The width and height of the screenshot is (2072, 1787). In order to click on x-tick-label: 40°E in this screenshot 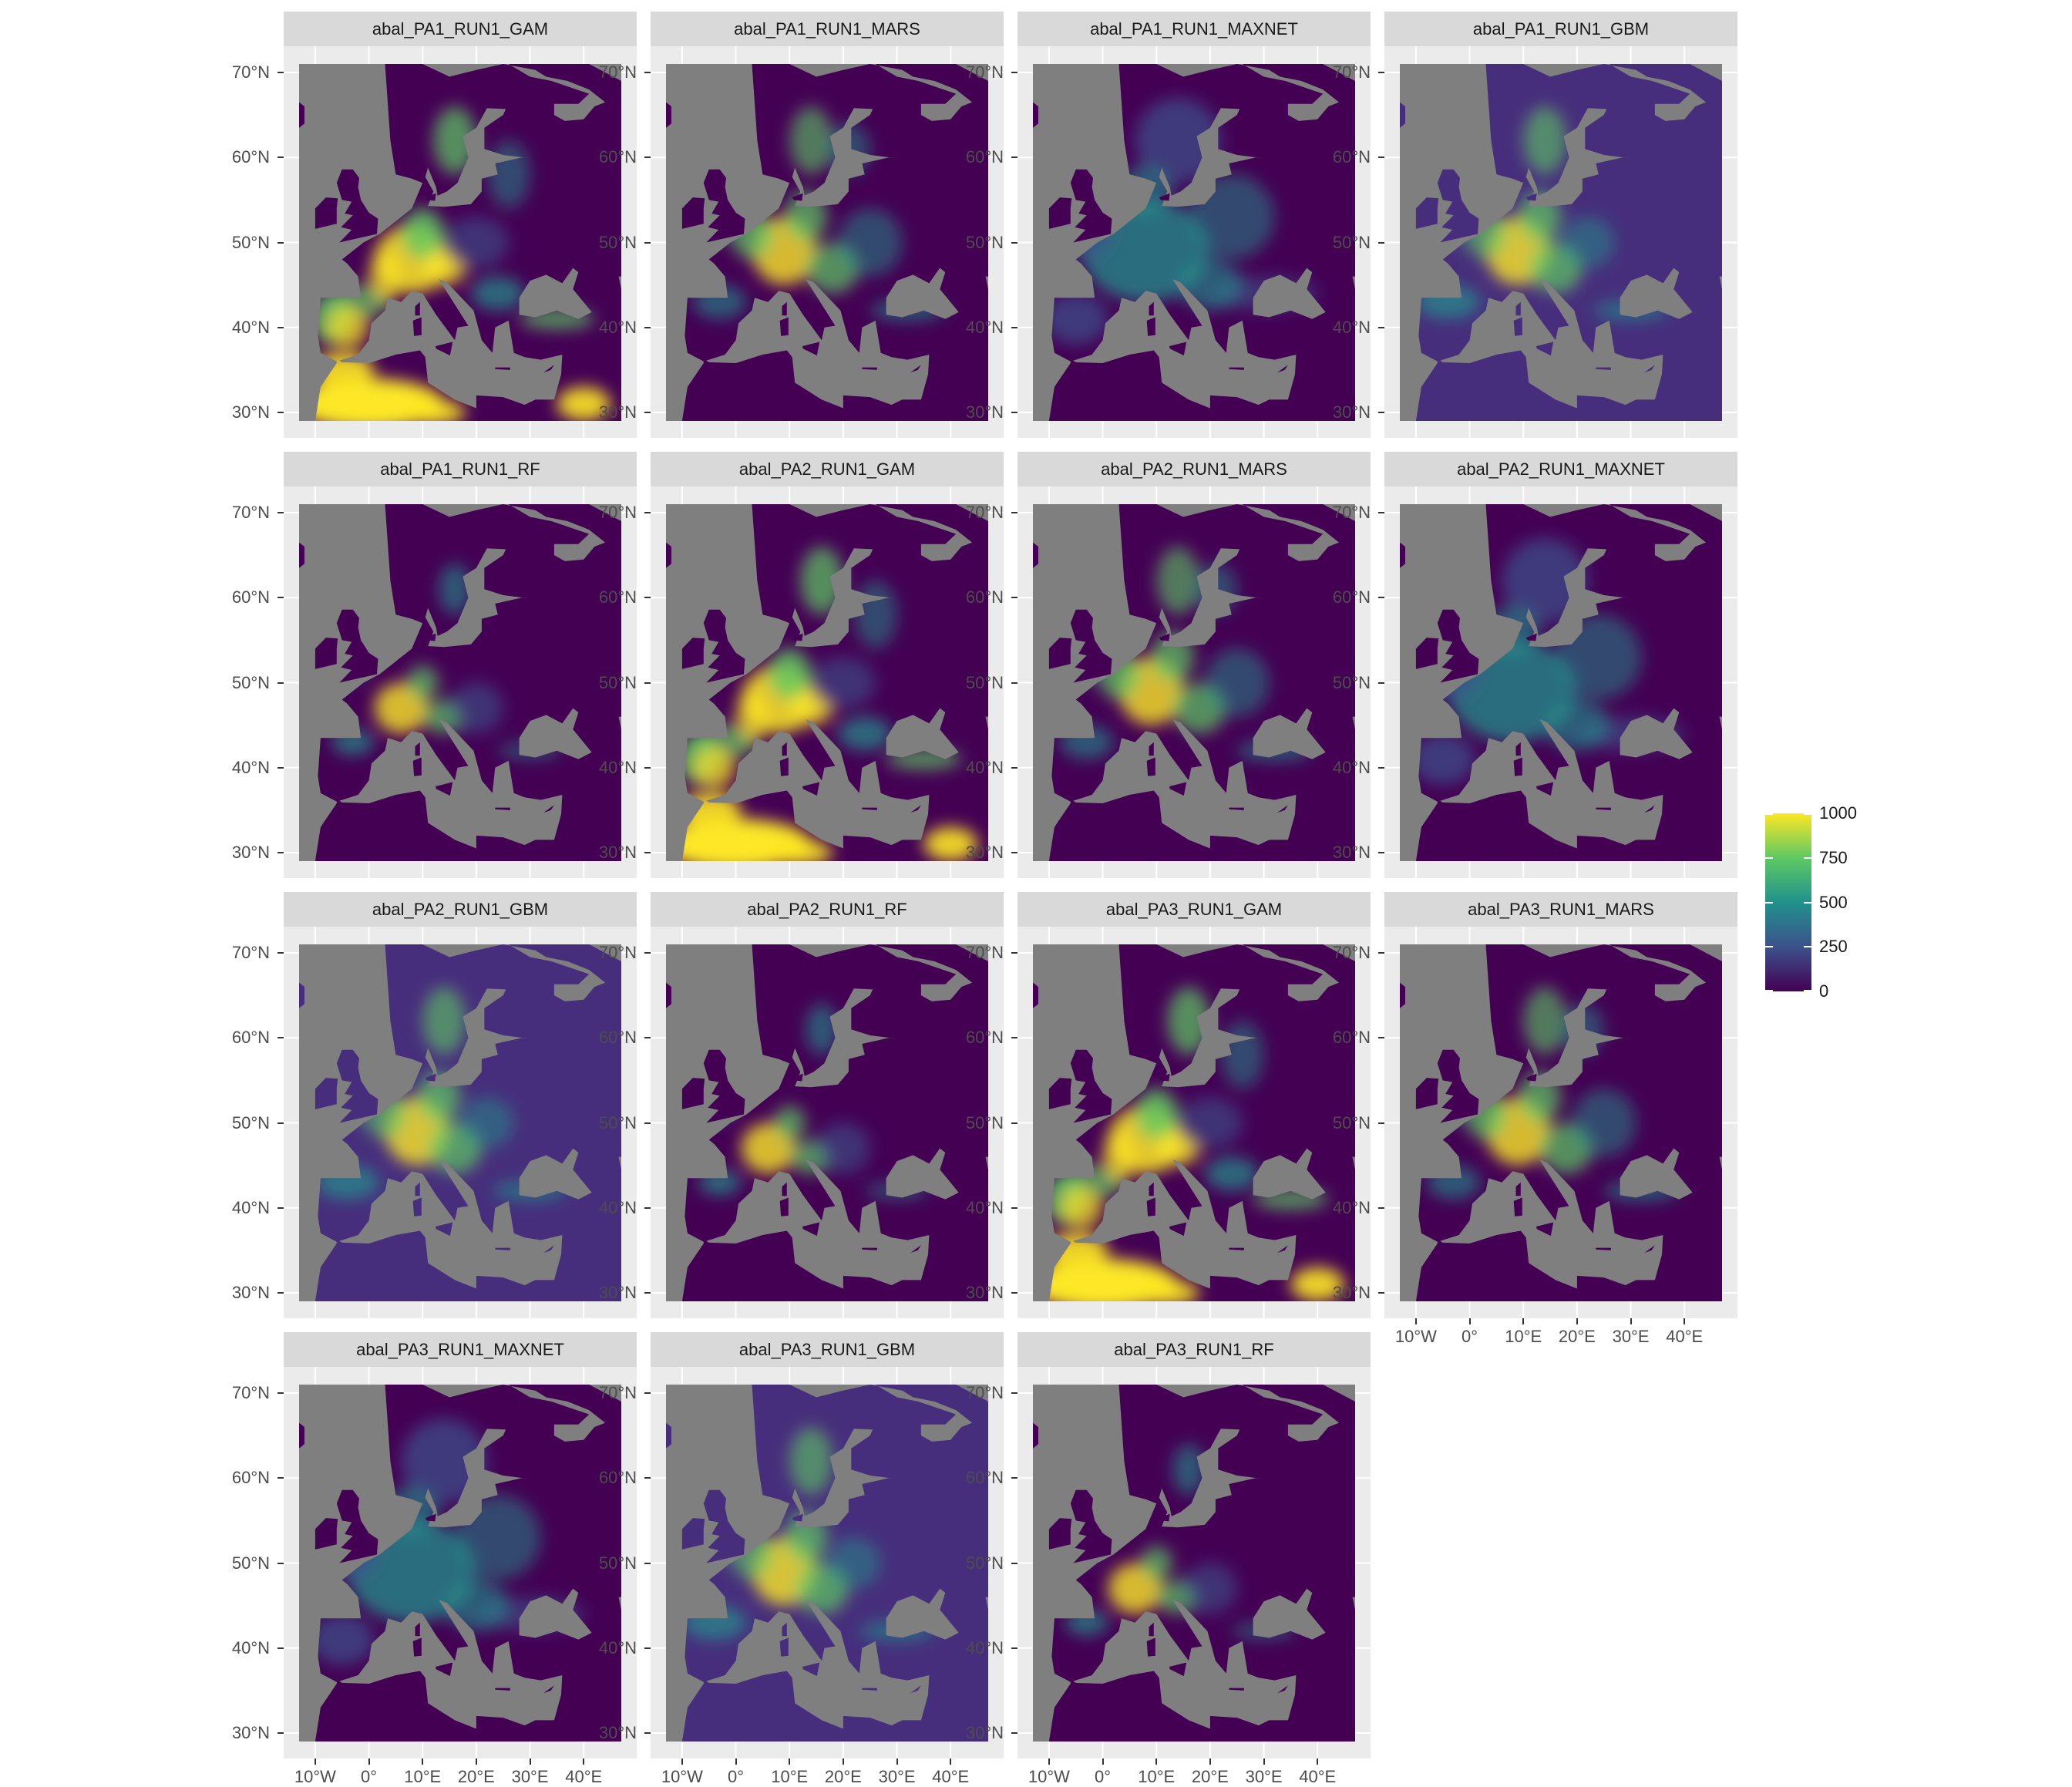, I will do `click(584, 1776)`.